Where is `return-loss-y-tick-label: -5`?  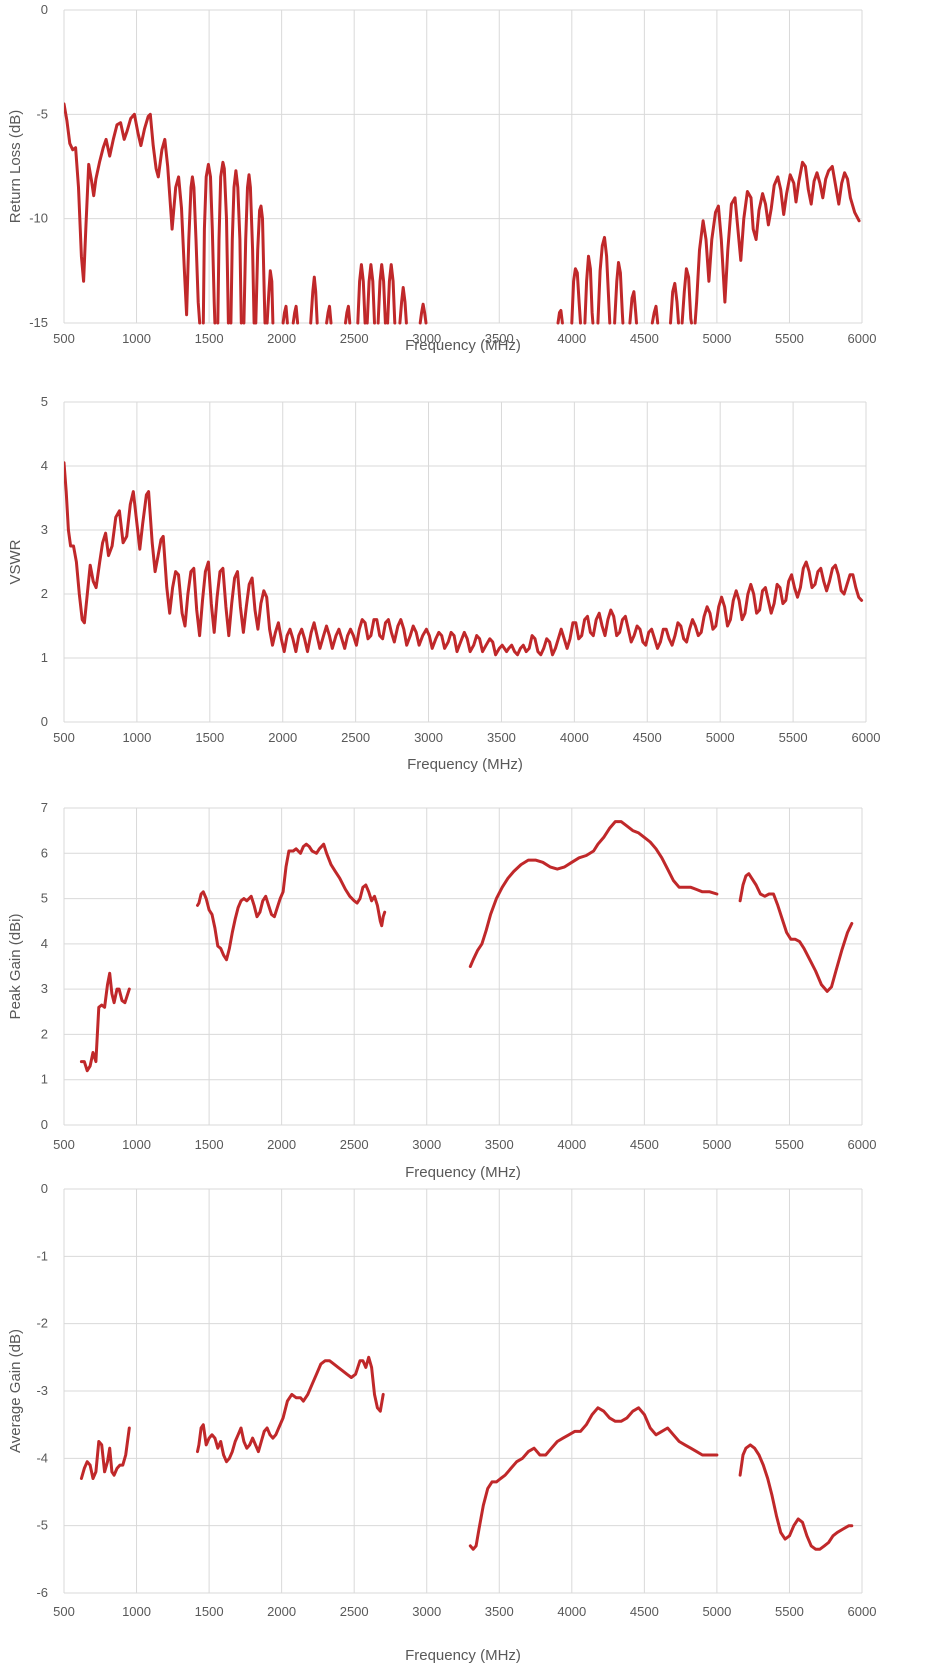
return-loss-y-tick-label: -5 is located at coordinates (42, 113).